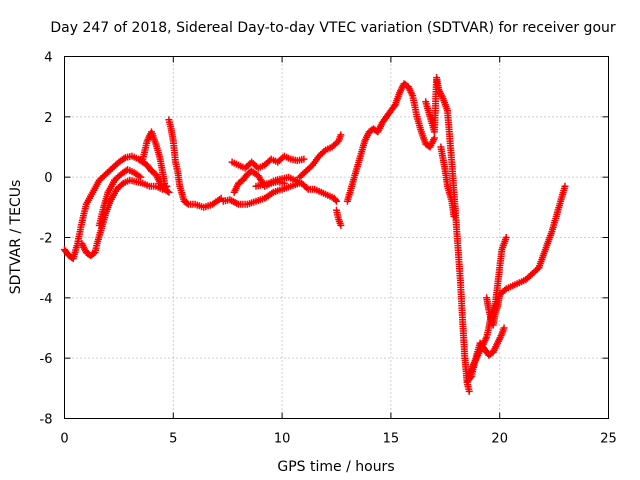 This screenshot has width=640, height=480. What do you see at coordinates (499, 439) in the screenshot?
I see `x-tick-label: 20` at bounding box center [499, 439].